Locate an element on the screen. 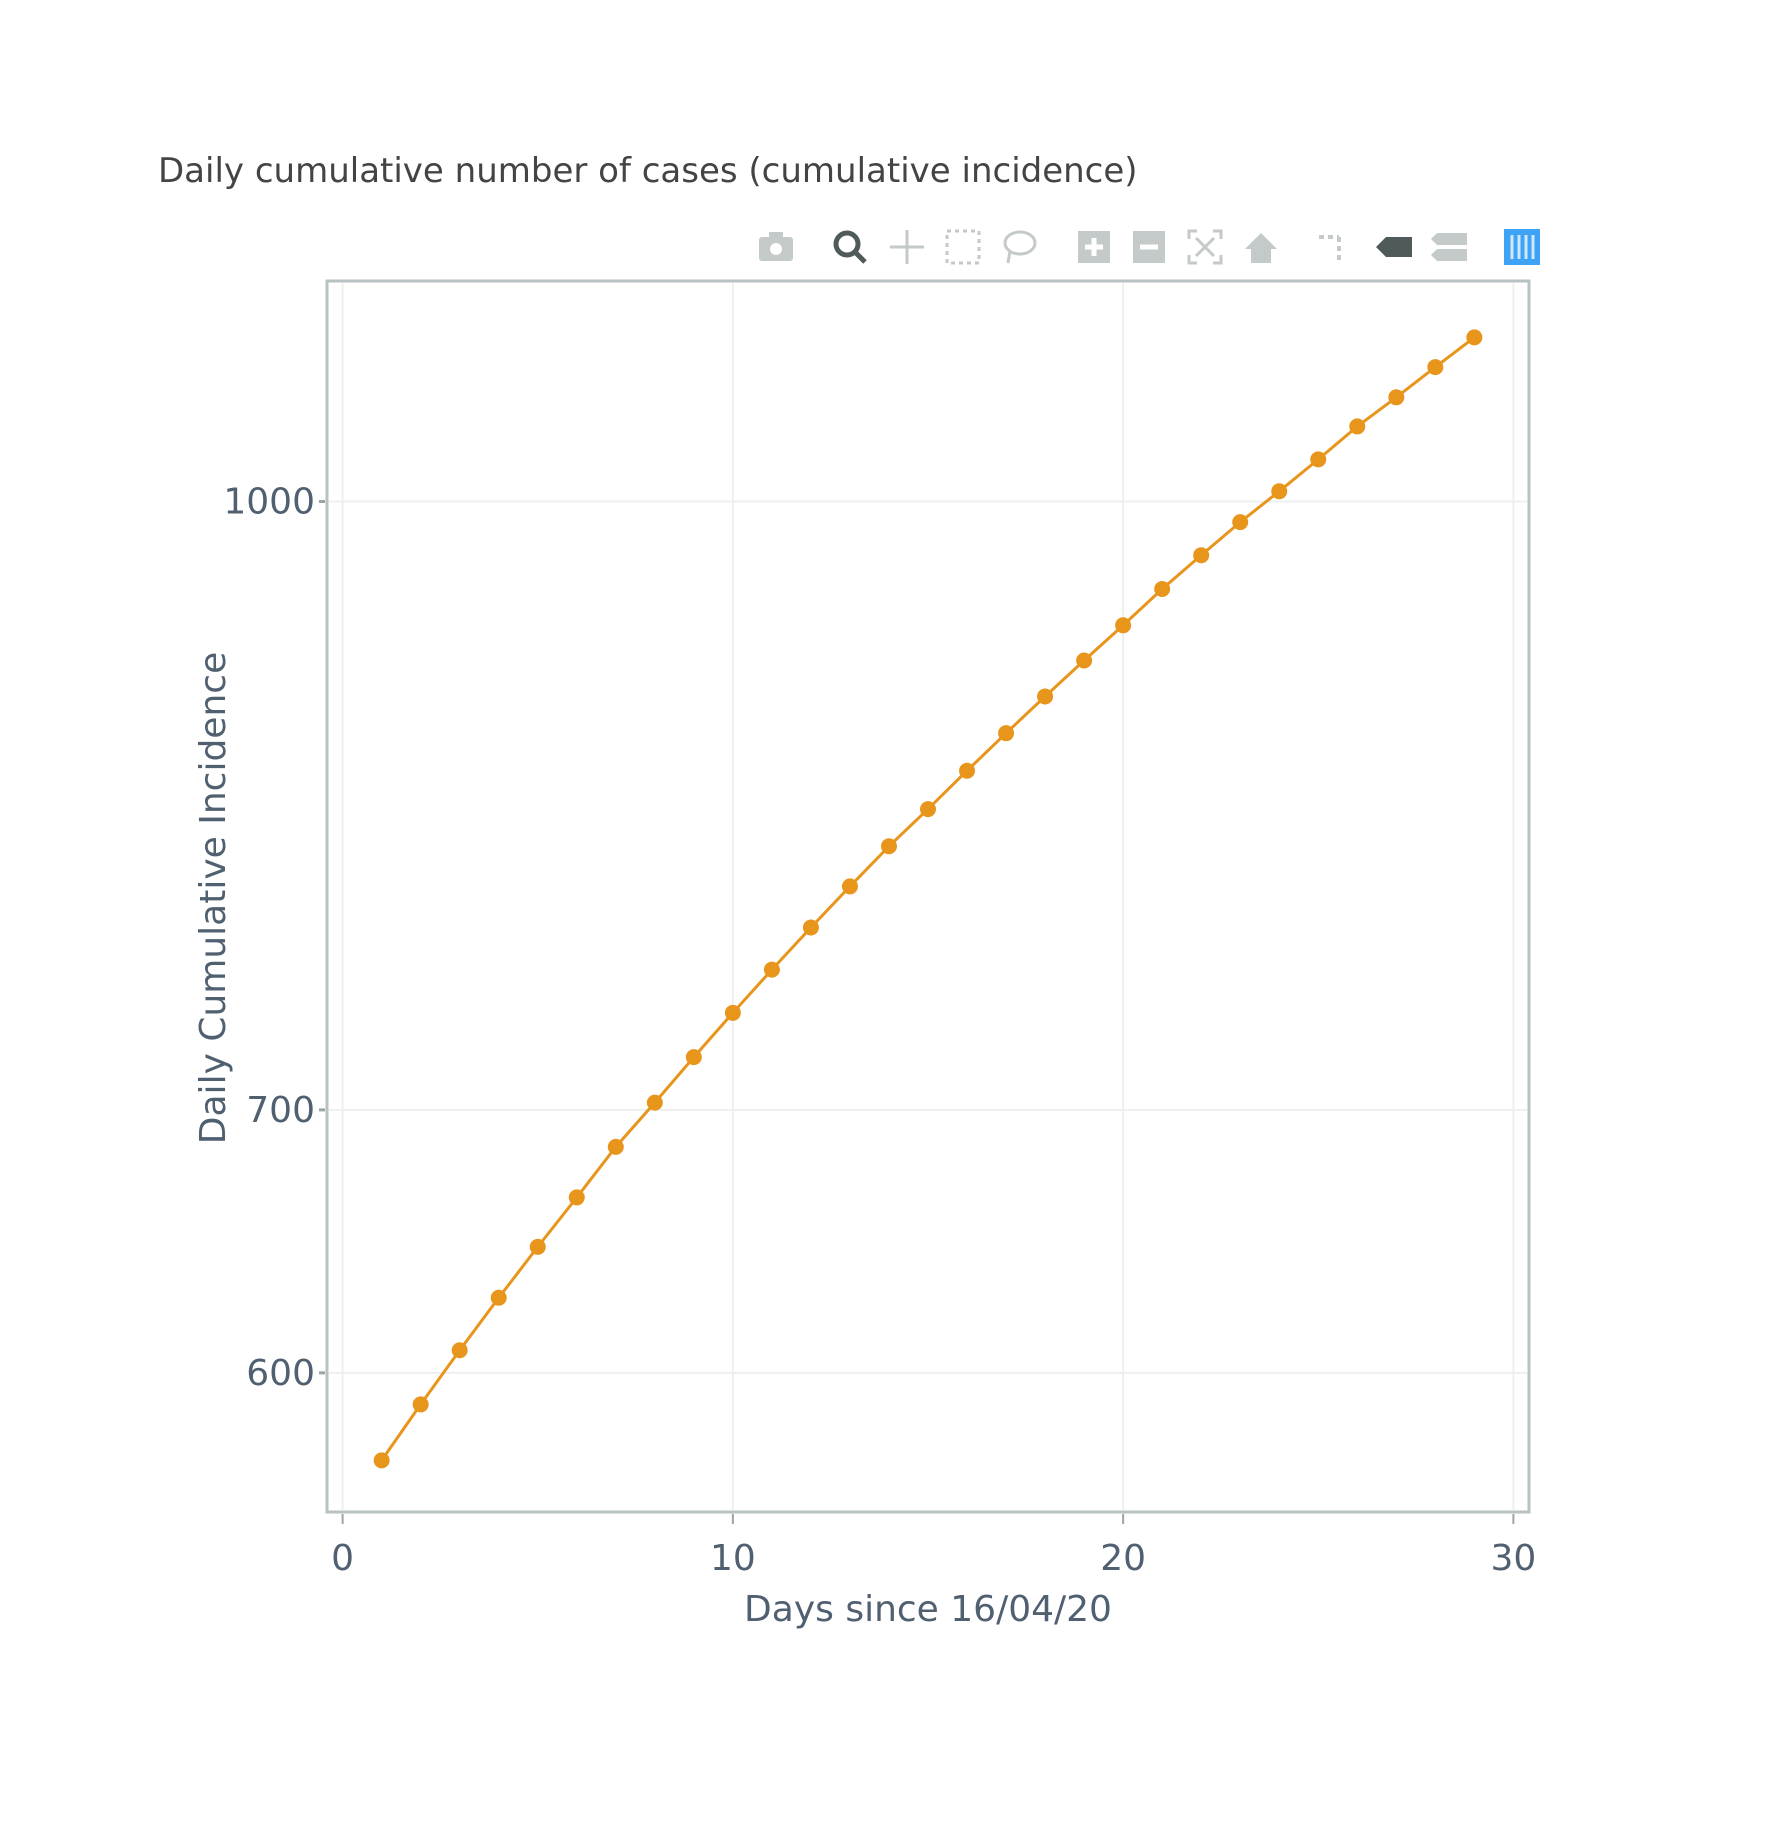 Image resolution: width=1772 pixels, height=1839 pixels. box-select-icon-hitbox is located at coordinates (963, 247).